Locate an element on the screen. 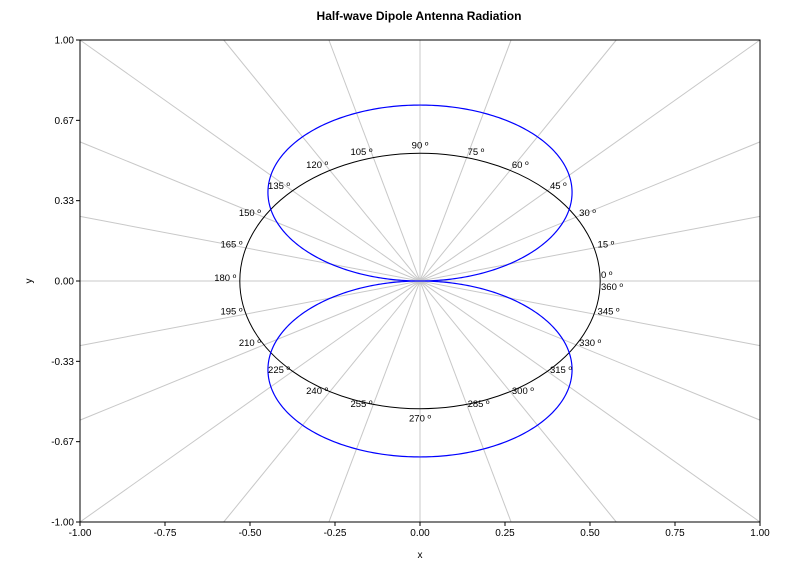  angle-label: 45 º is located at coordinates (558, 186).